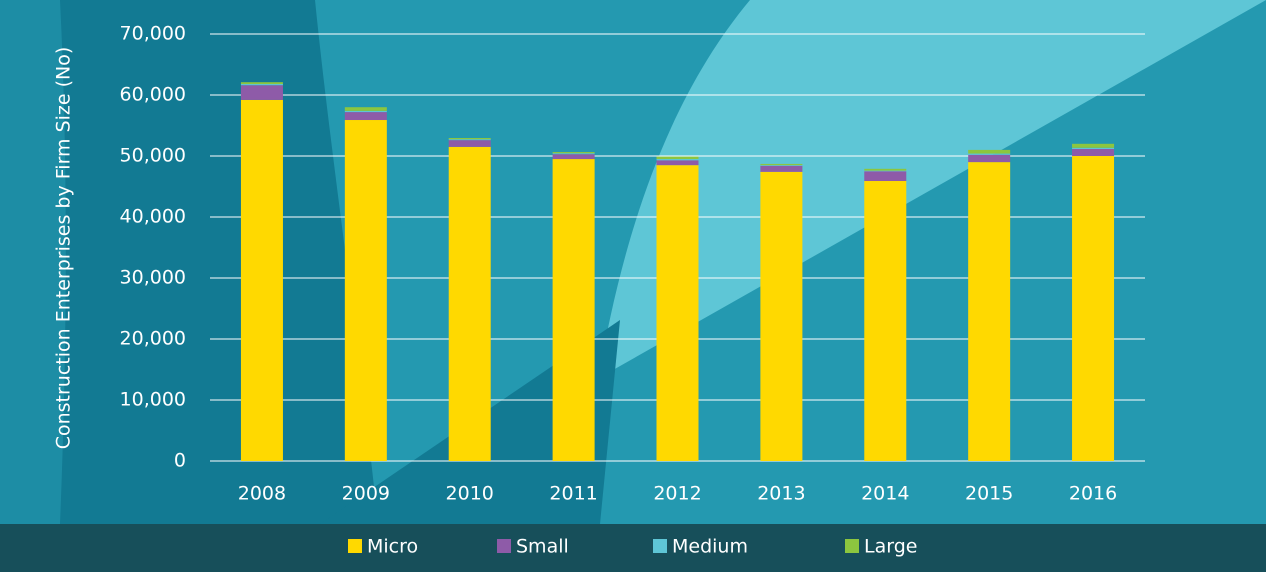 This screenshot has width=1266, height=572. What do you see at coordinates (366, 494) in the screenshot?
I see `x-tick-label: 2009` at bounding box center [366, 494].